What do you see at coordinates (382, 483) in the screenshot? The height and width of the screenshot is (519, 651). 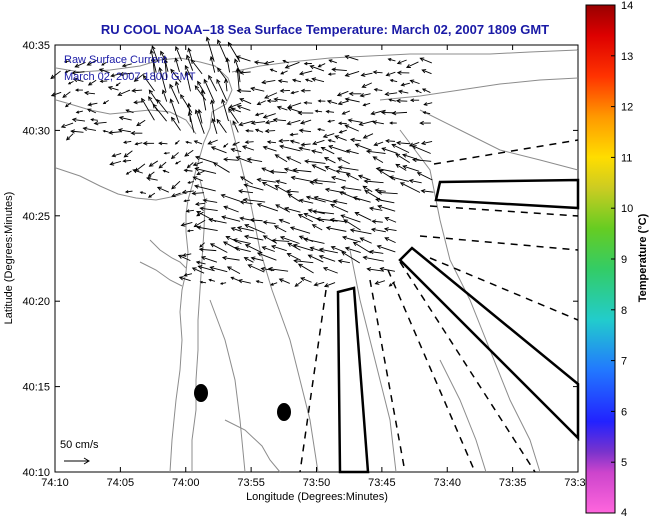 I see `x-tick-label: 73:45` at bounding box center [382, 483].